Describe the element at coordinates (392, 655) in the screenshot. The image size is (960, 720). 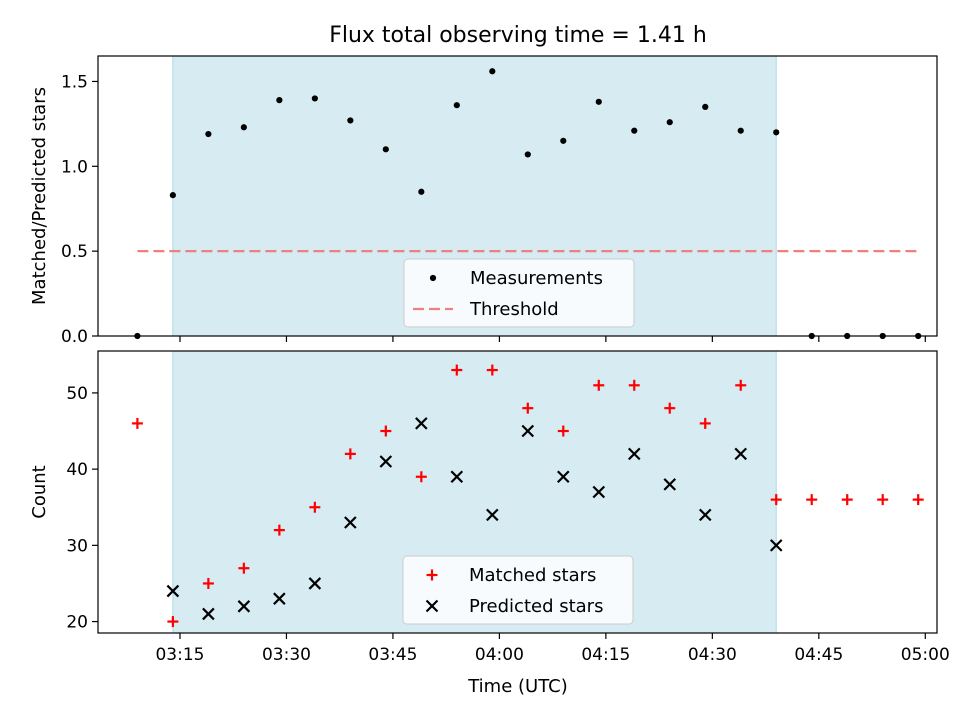
I see `x-tick-label: 03:45` at that location.